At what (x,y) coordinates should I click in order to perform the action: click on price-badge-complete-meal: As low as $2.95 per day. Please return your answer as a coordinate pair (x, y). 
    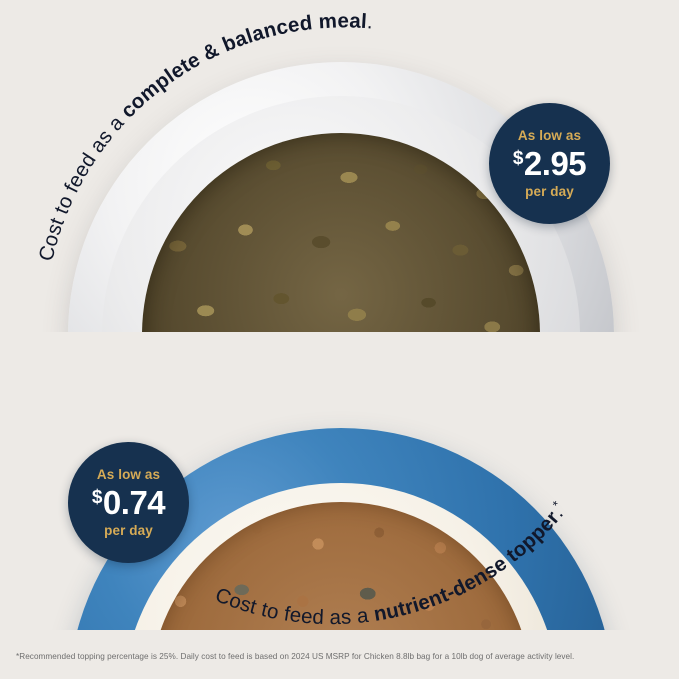
    Looking at the image, I should click on (549, 163).